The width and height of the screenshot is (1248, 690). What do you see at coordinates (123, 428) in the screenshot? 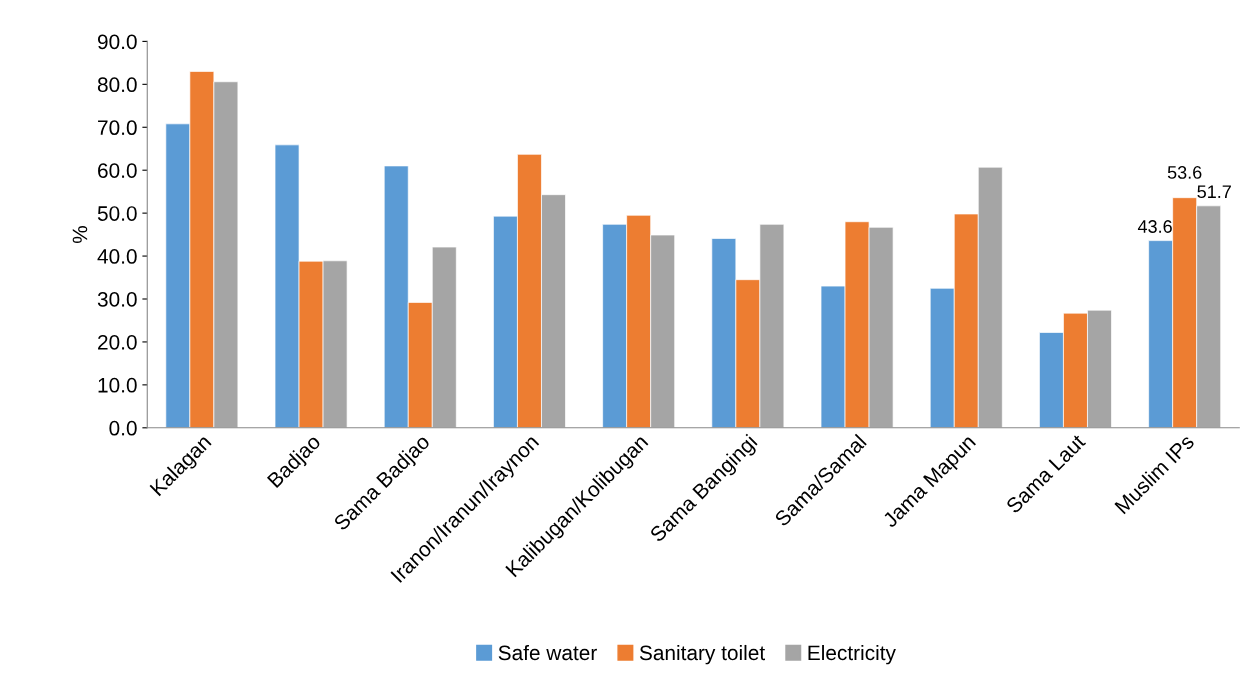
I see `y-tick-label: 0.0` at bounding box center [123, 428].